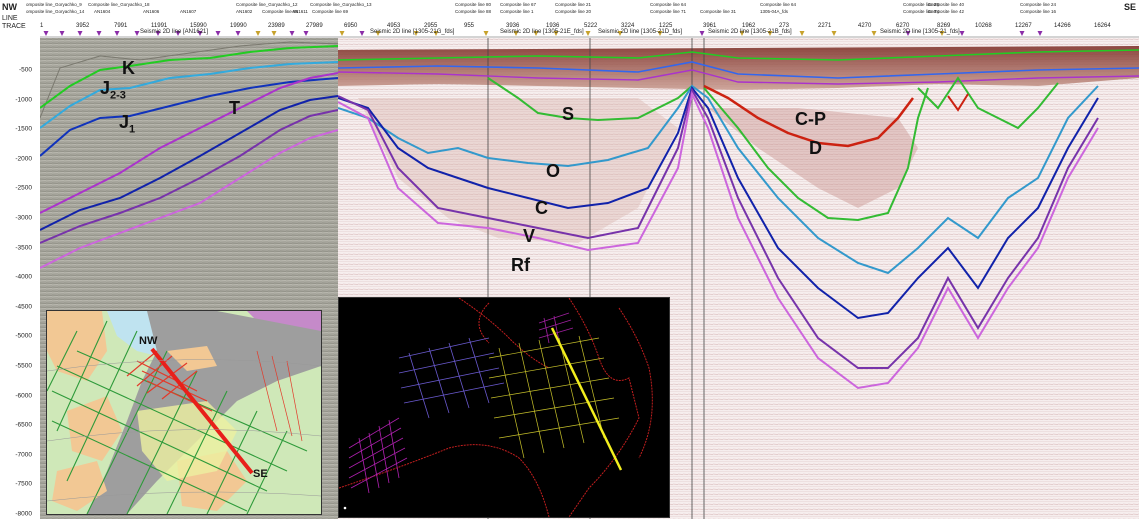 The height and width of the screenshot is (519, 1139). I want to click on trace-value: 6950, so click(351, 26).